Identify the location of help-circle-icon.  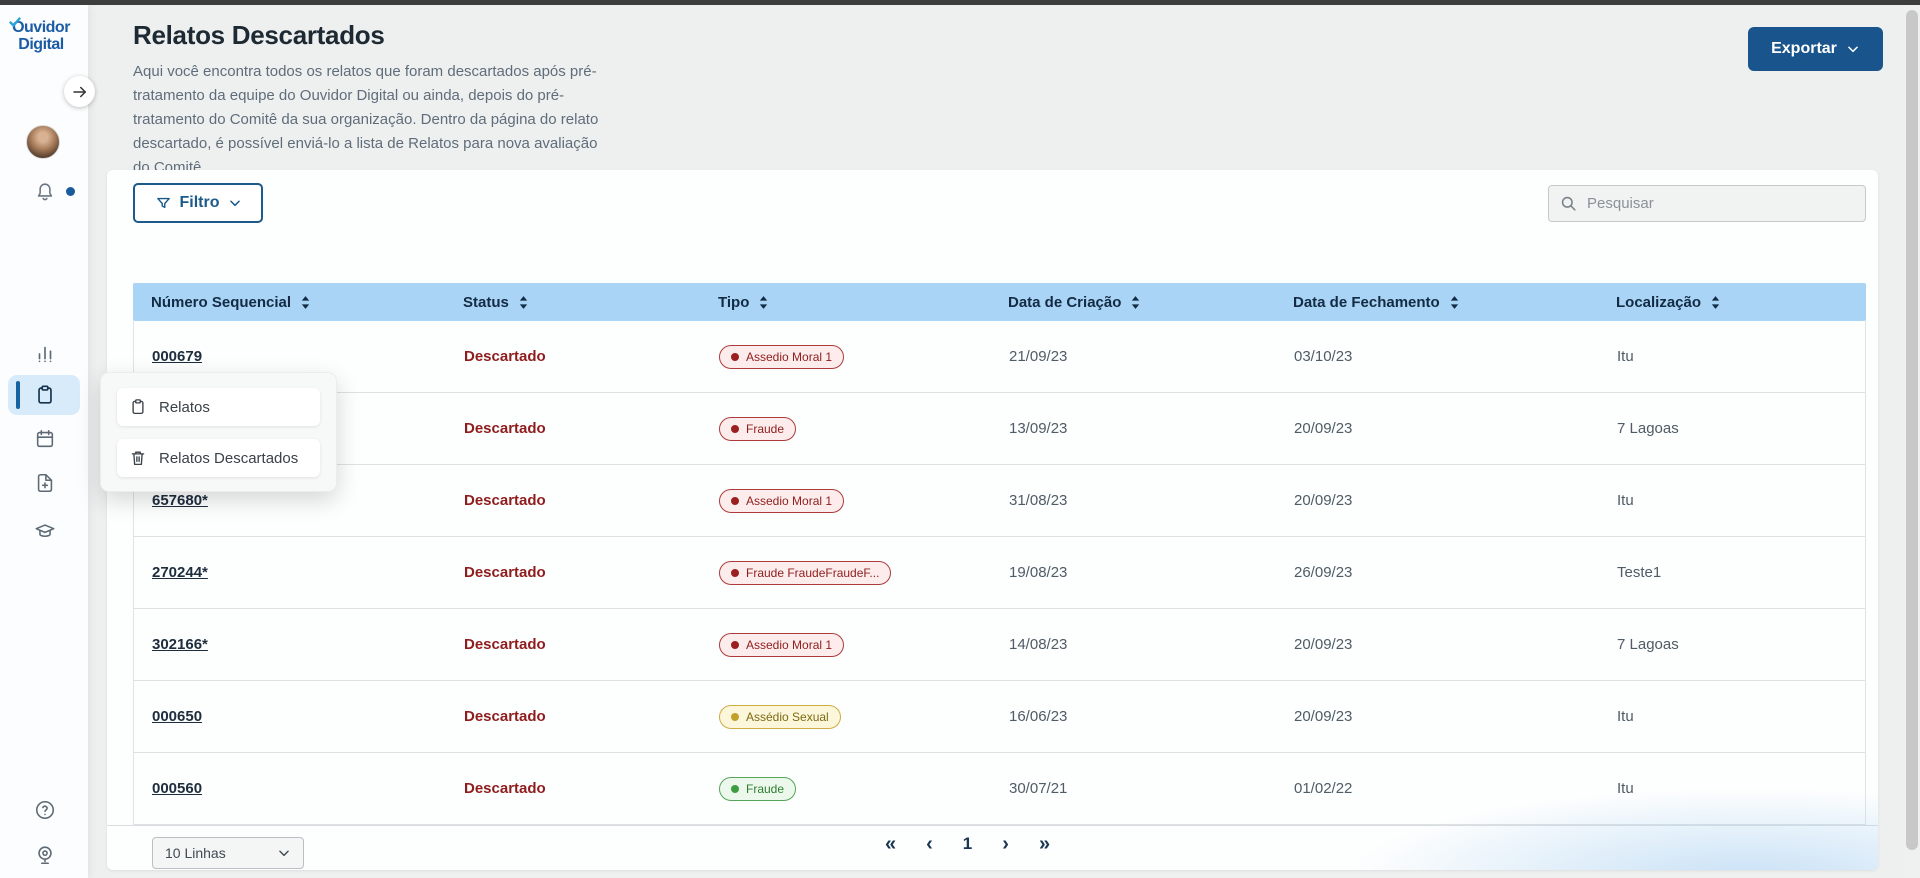
(45, 810).